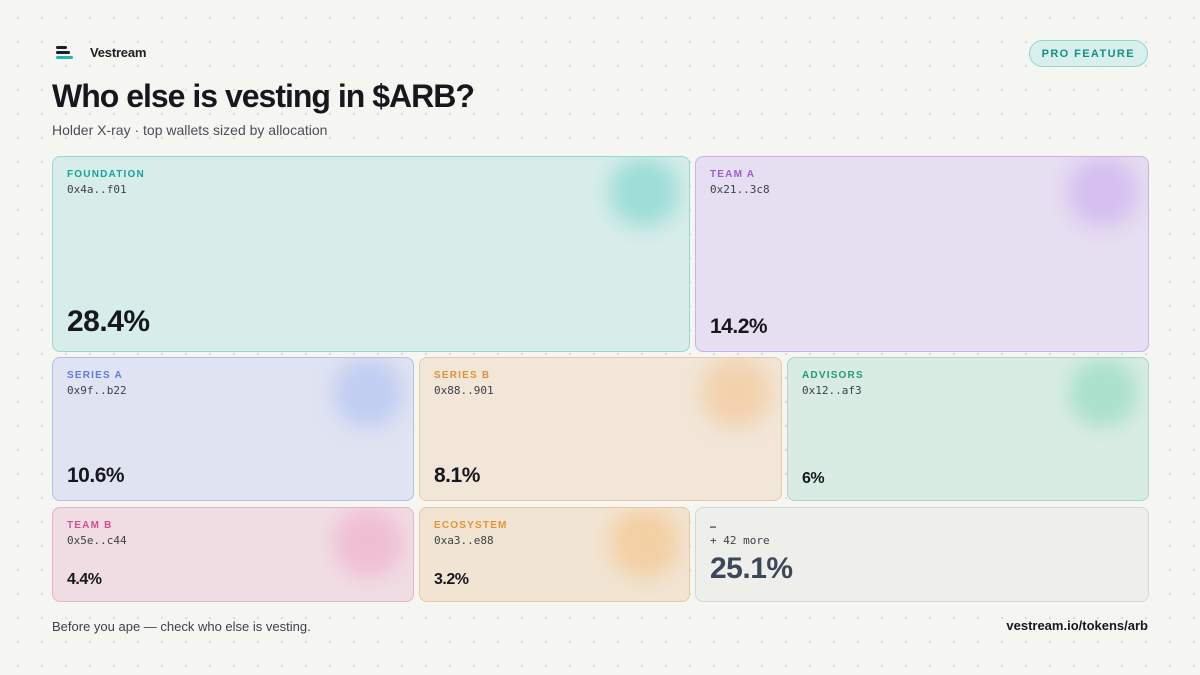  I want to click on holder-percent: 28.4%, so click(108, 321).